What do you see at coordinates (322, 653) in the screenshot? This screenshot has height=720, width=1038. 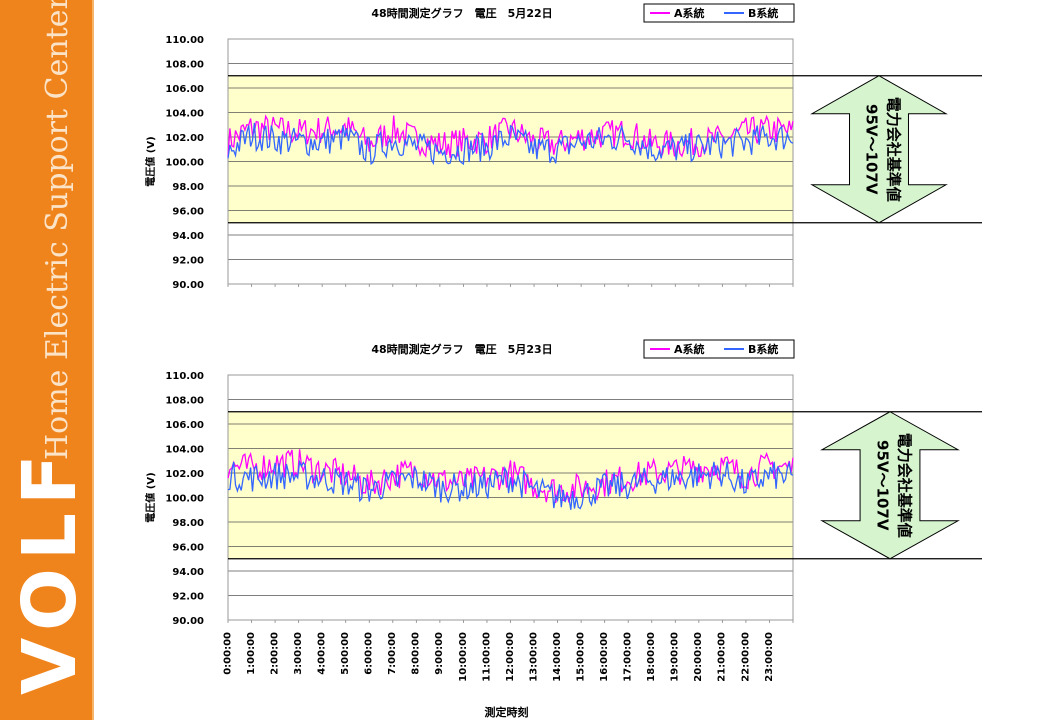 I see `x-tick-label: 4:00:00` at bounding box center [322, 653].